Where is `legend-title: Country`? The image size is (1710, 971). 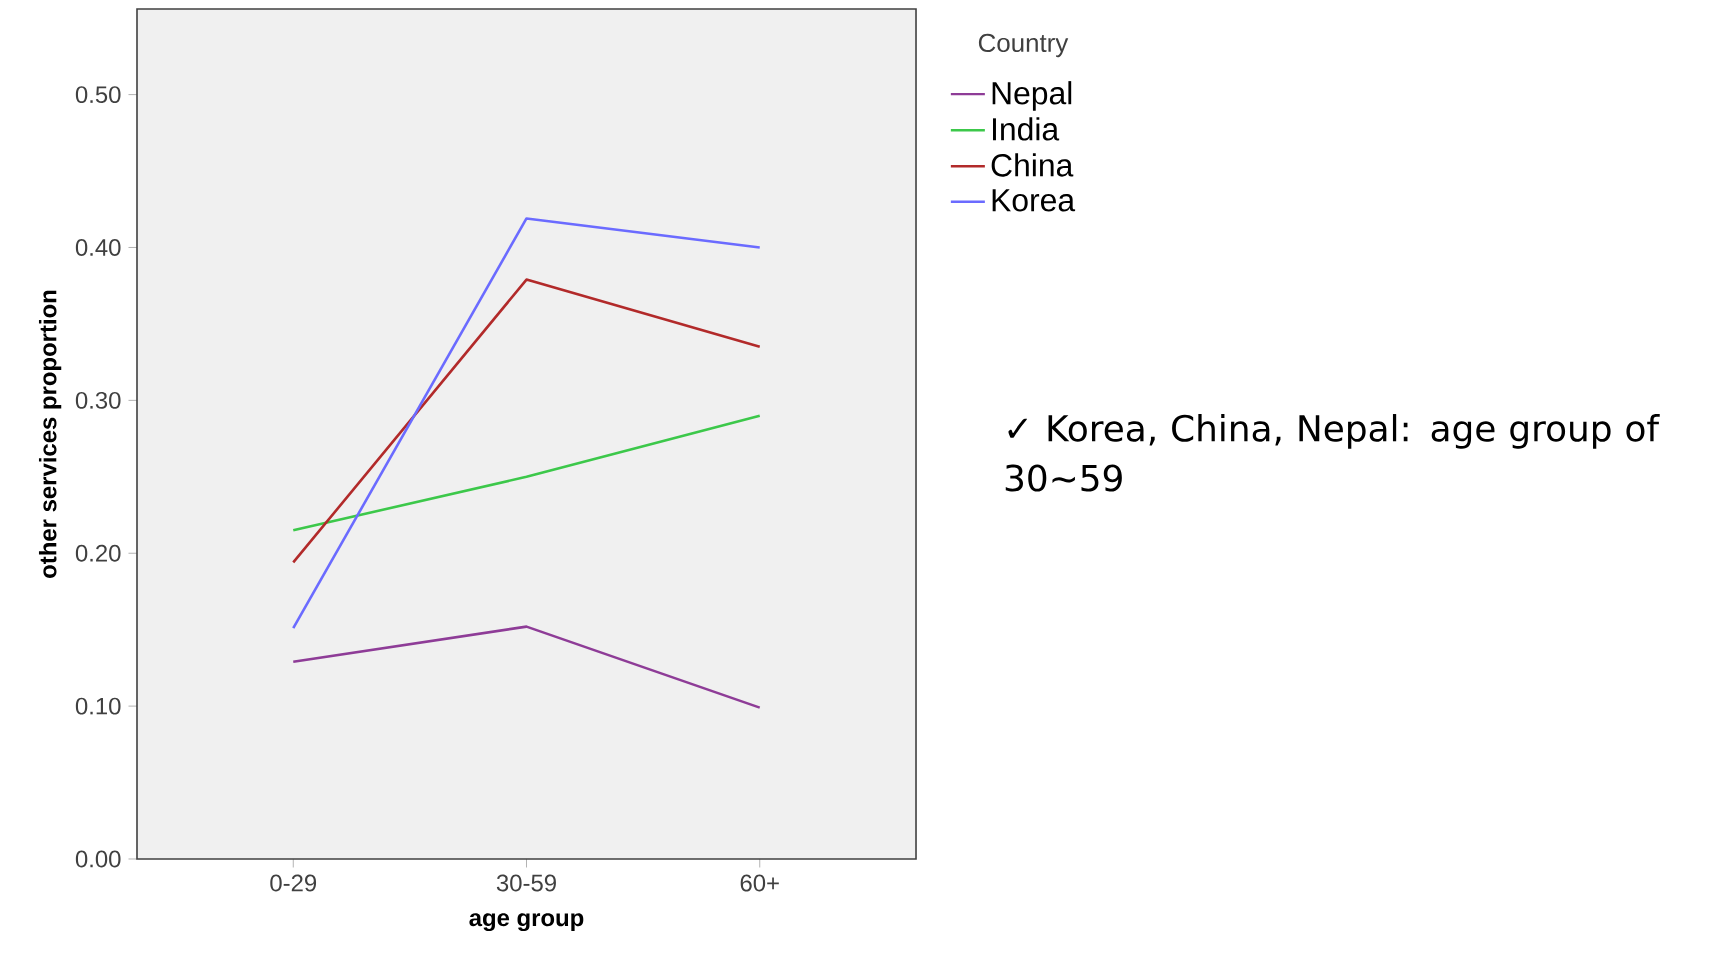 legend-title: Country is located at coordinates (1023, 45).